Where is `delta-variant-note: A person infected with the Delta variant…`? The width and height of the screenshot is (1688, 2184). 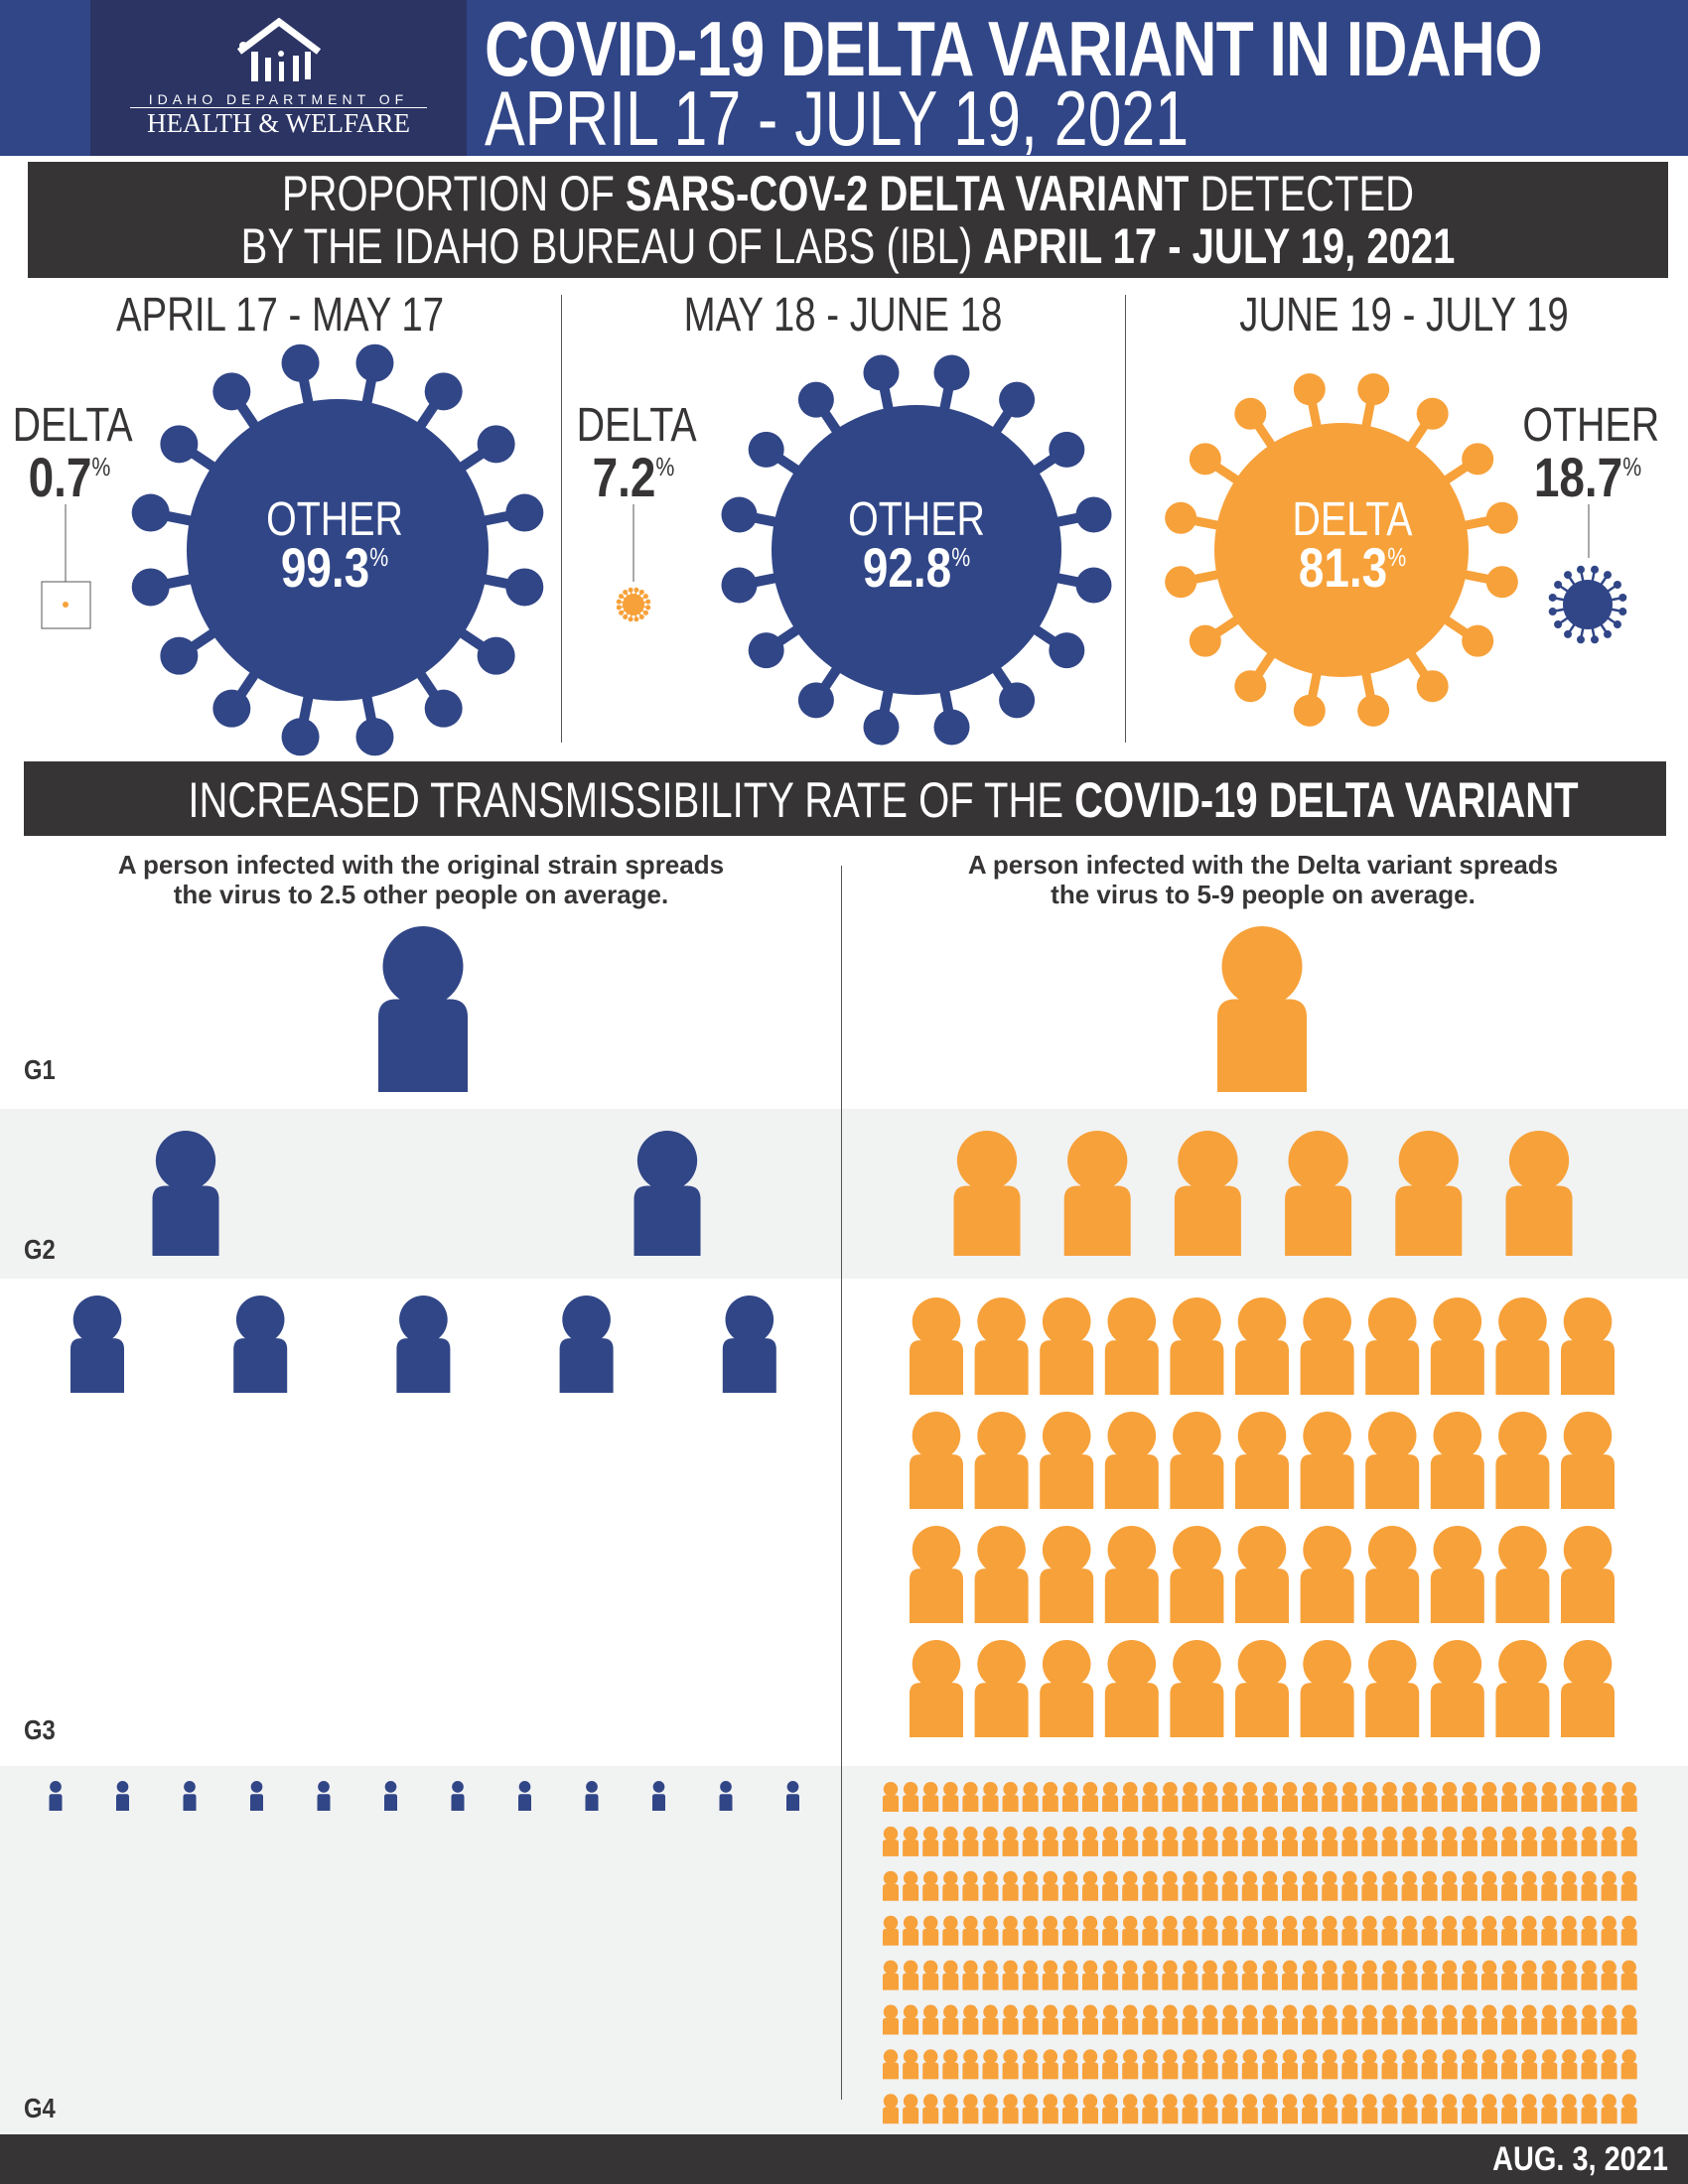 delta-variant-note: A person infected with the Delta variant… is located at coordinates (1263, 879).